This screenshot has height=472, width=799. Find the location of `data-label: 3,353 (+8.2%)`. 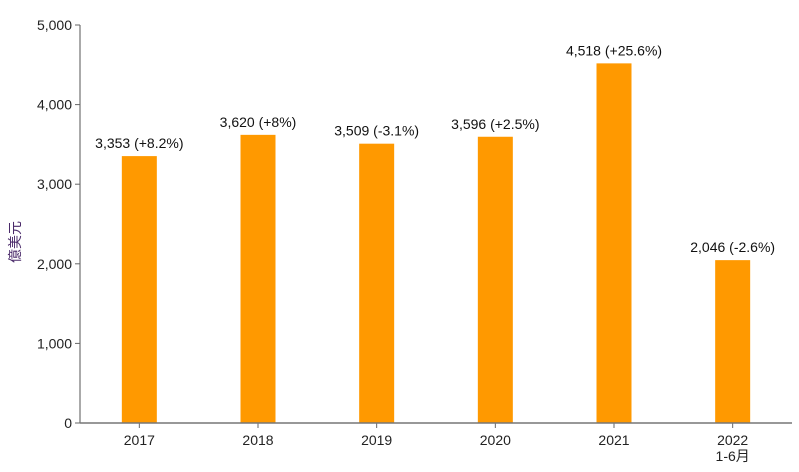

data-label: 3,353 (+8.2%) is located at coordinates (139, 143).